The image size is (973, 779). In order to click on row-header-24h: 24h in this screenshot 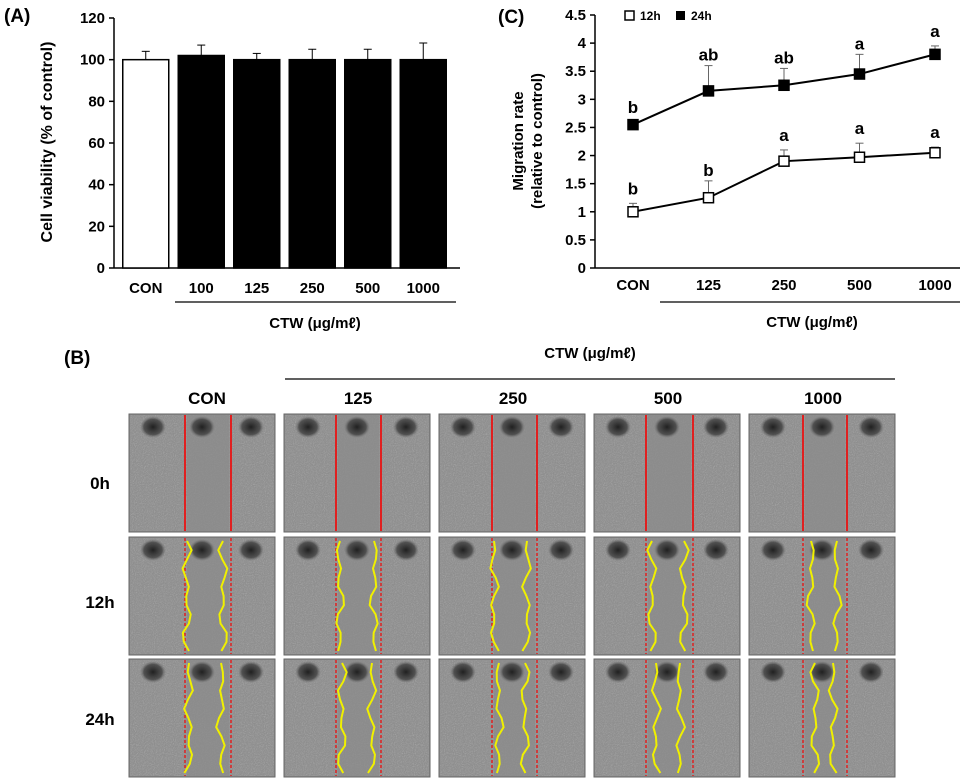, I will do `click(99, 719)`.